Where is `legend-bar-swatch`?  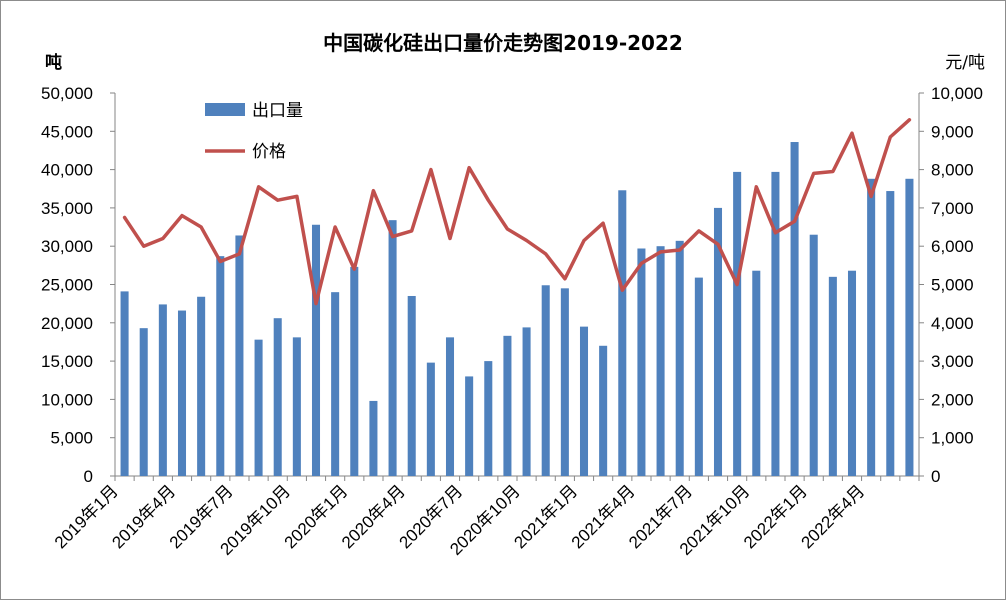 legend-bar-swatch is located at coordinates (225, 109).